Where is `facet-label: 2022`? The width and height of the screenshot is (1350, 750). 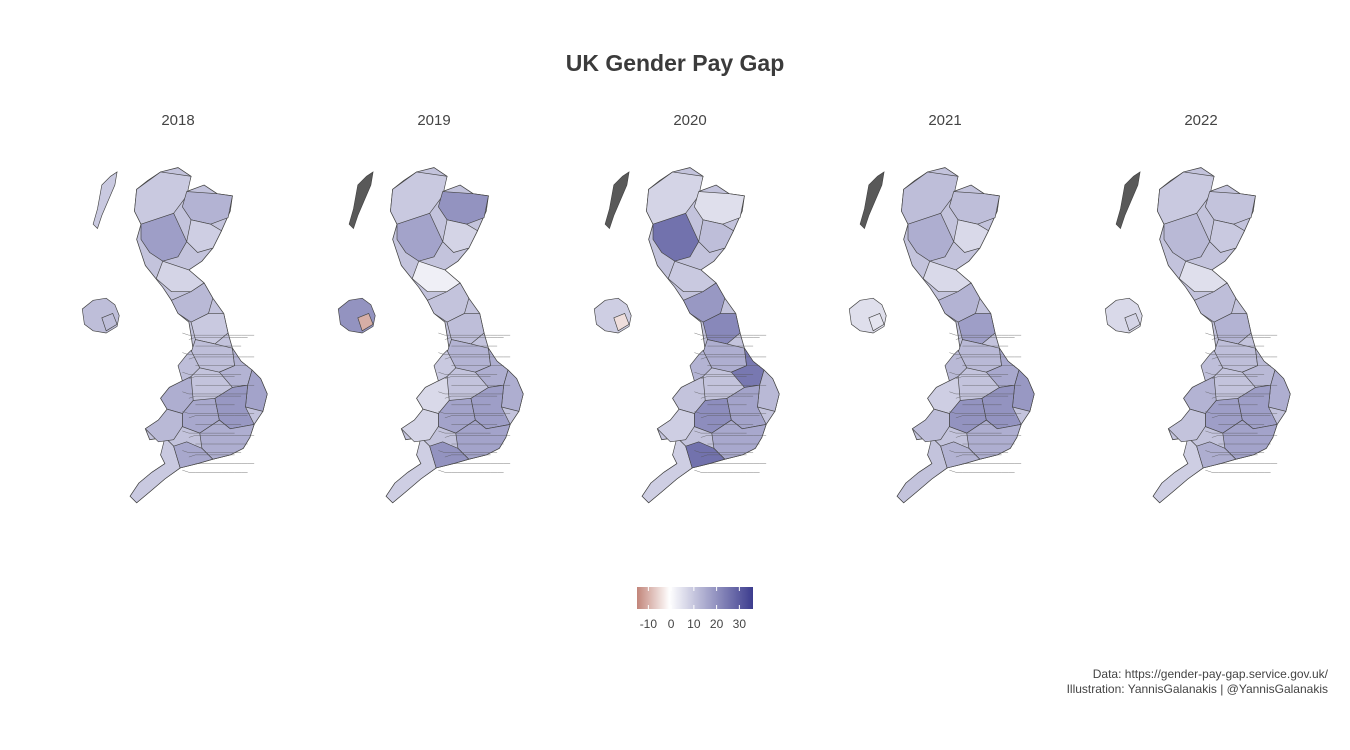
facet-label: 2022 is located at coordinates (1201, 120).